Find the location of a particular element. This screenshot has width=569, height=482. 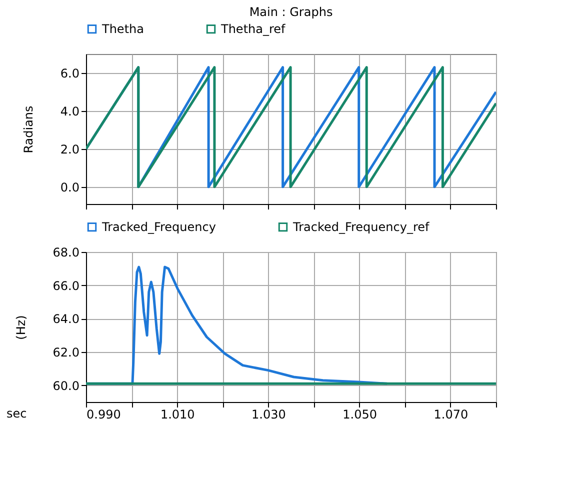

legend-label: Tracked_Frequency is located at coordinates (158, 227).